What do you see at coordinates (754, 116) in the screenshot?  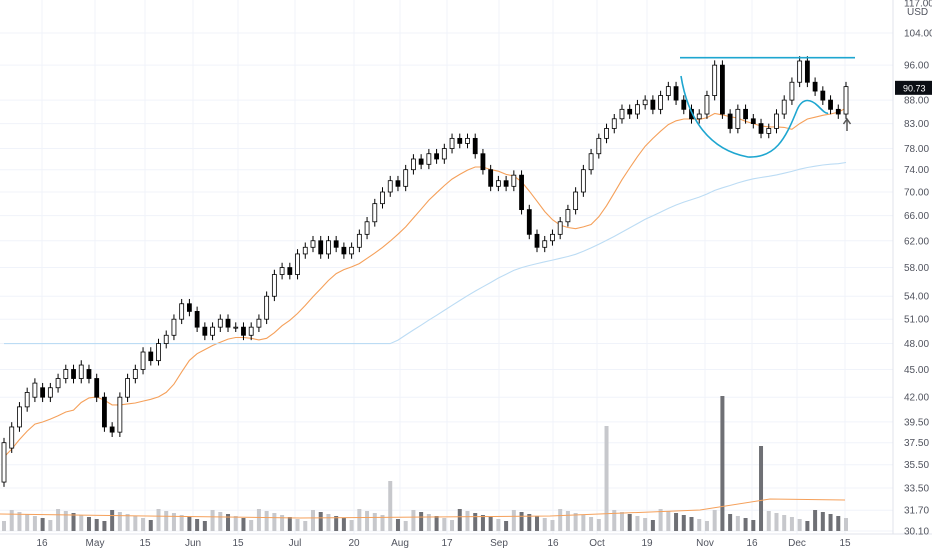 I see `cup-and-handle-curve` at bounding box center [754, 116].